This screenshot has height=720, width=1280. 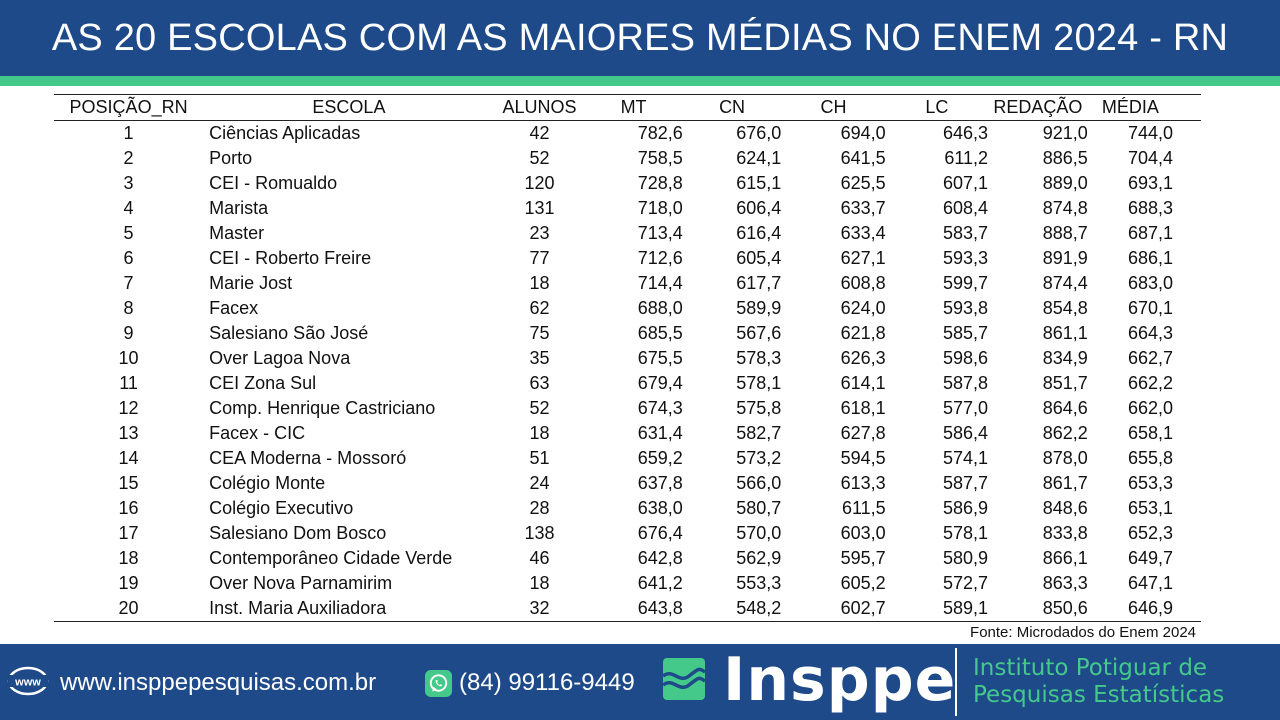 I want to click on cell-lc: 599,7, so click(x=966, y=283).